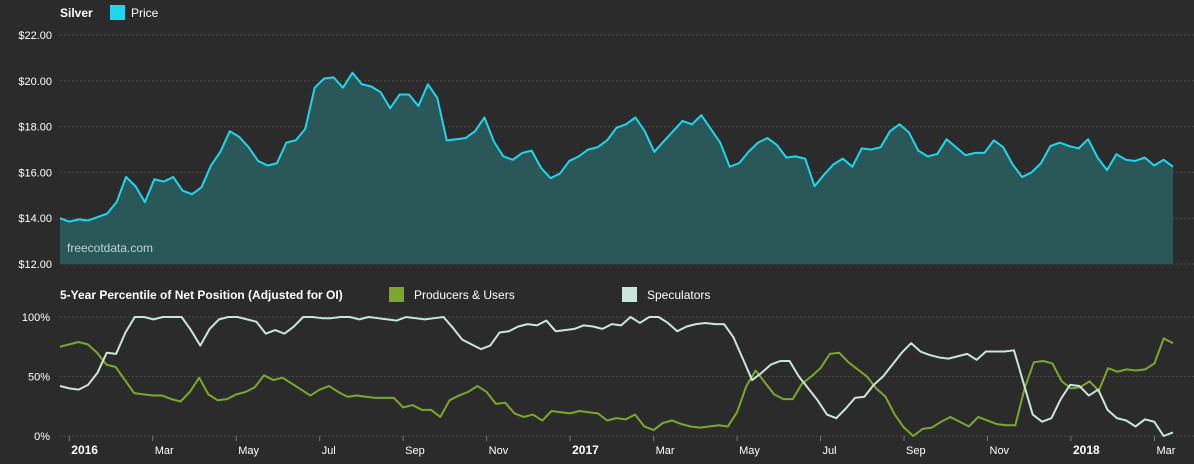 This screenshot has width=1194, height=464. What do you see at coordinates (35, 82) in the screenshot?
I see `price-y-tick-label: $20.00` at bounding box center [35, 82].